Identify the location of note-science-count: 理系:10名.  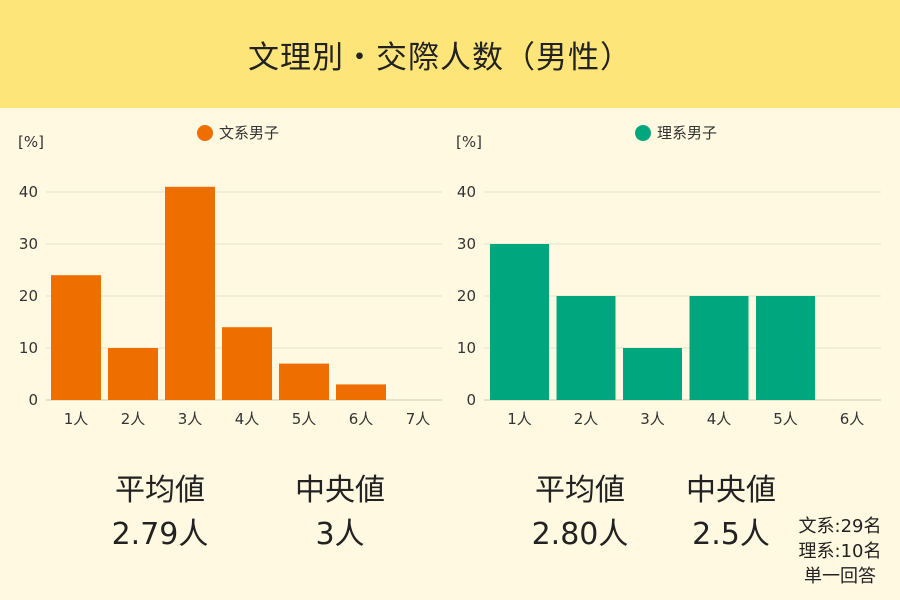
(840, 551).